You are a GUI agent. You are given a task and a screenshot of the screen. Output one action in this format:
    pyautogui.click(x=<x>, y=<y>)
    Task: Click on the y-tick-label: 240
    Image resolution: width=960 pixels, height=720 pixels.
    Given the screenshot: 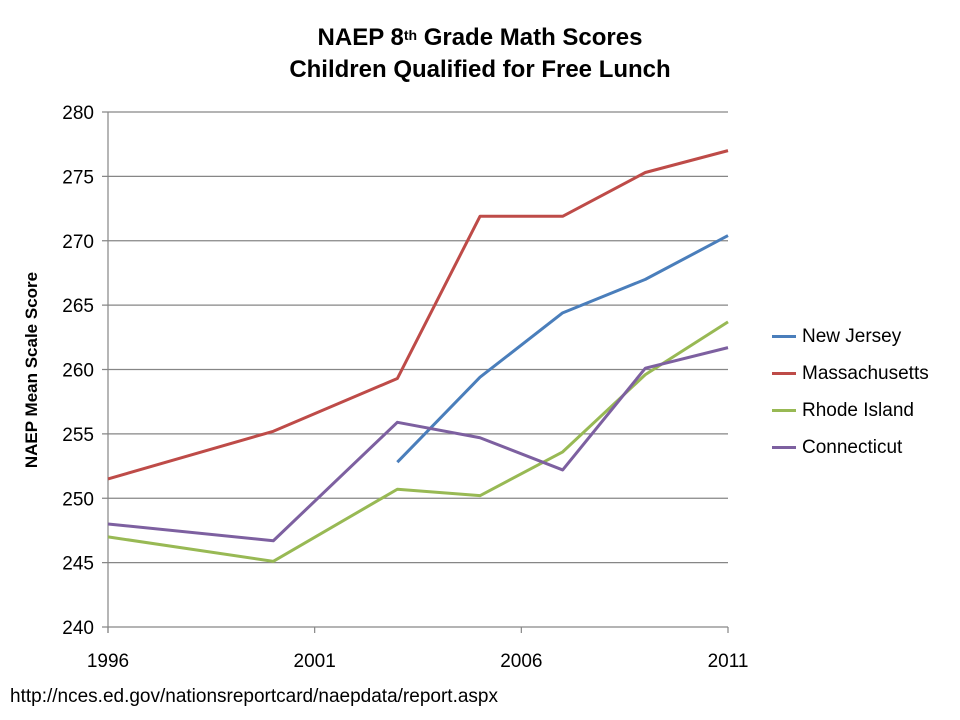 What is the action you would take?
    pyautogui.click(x=78, y=628)
    